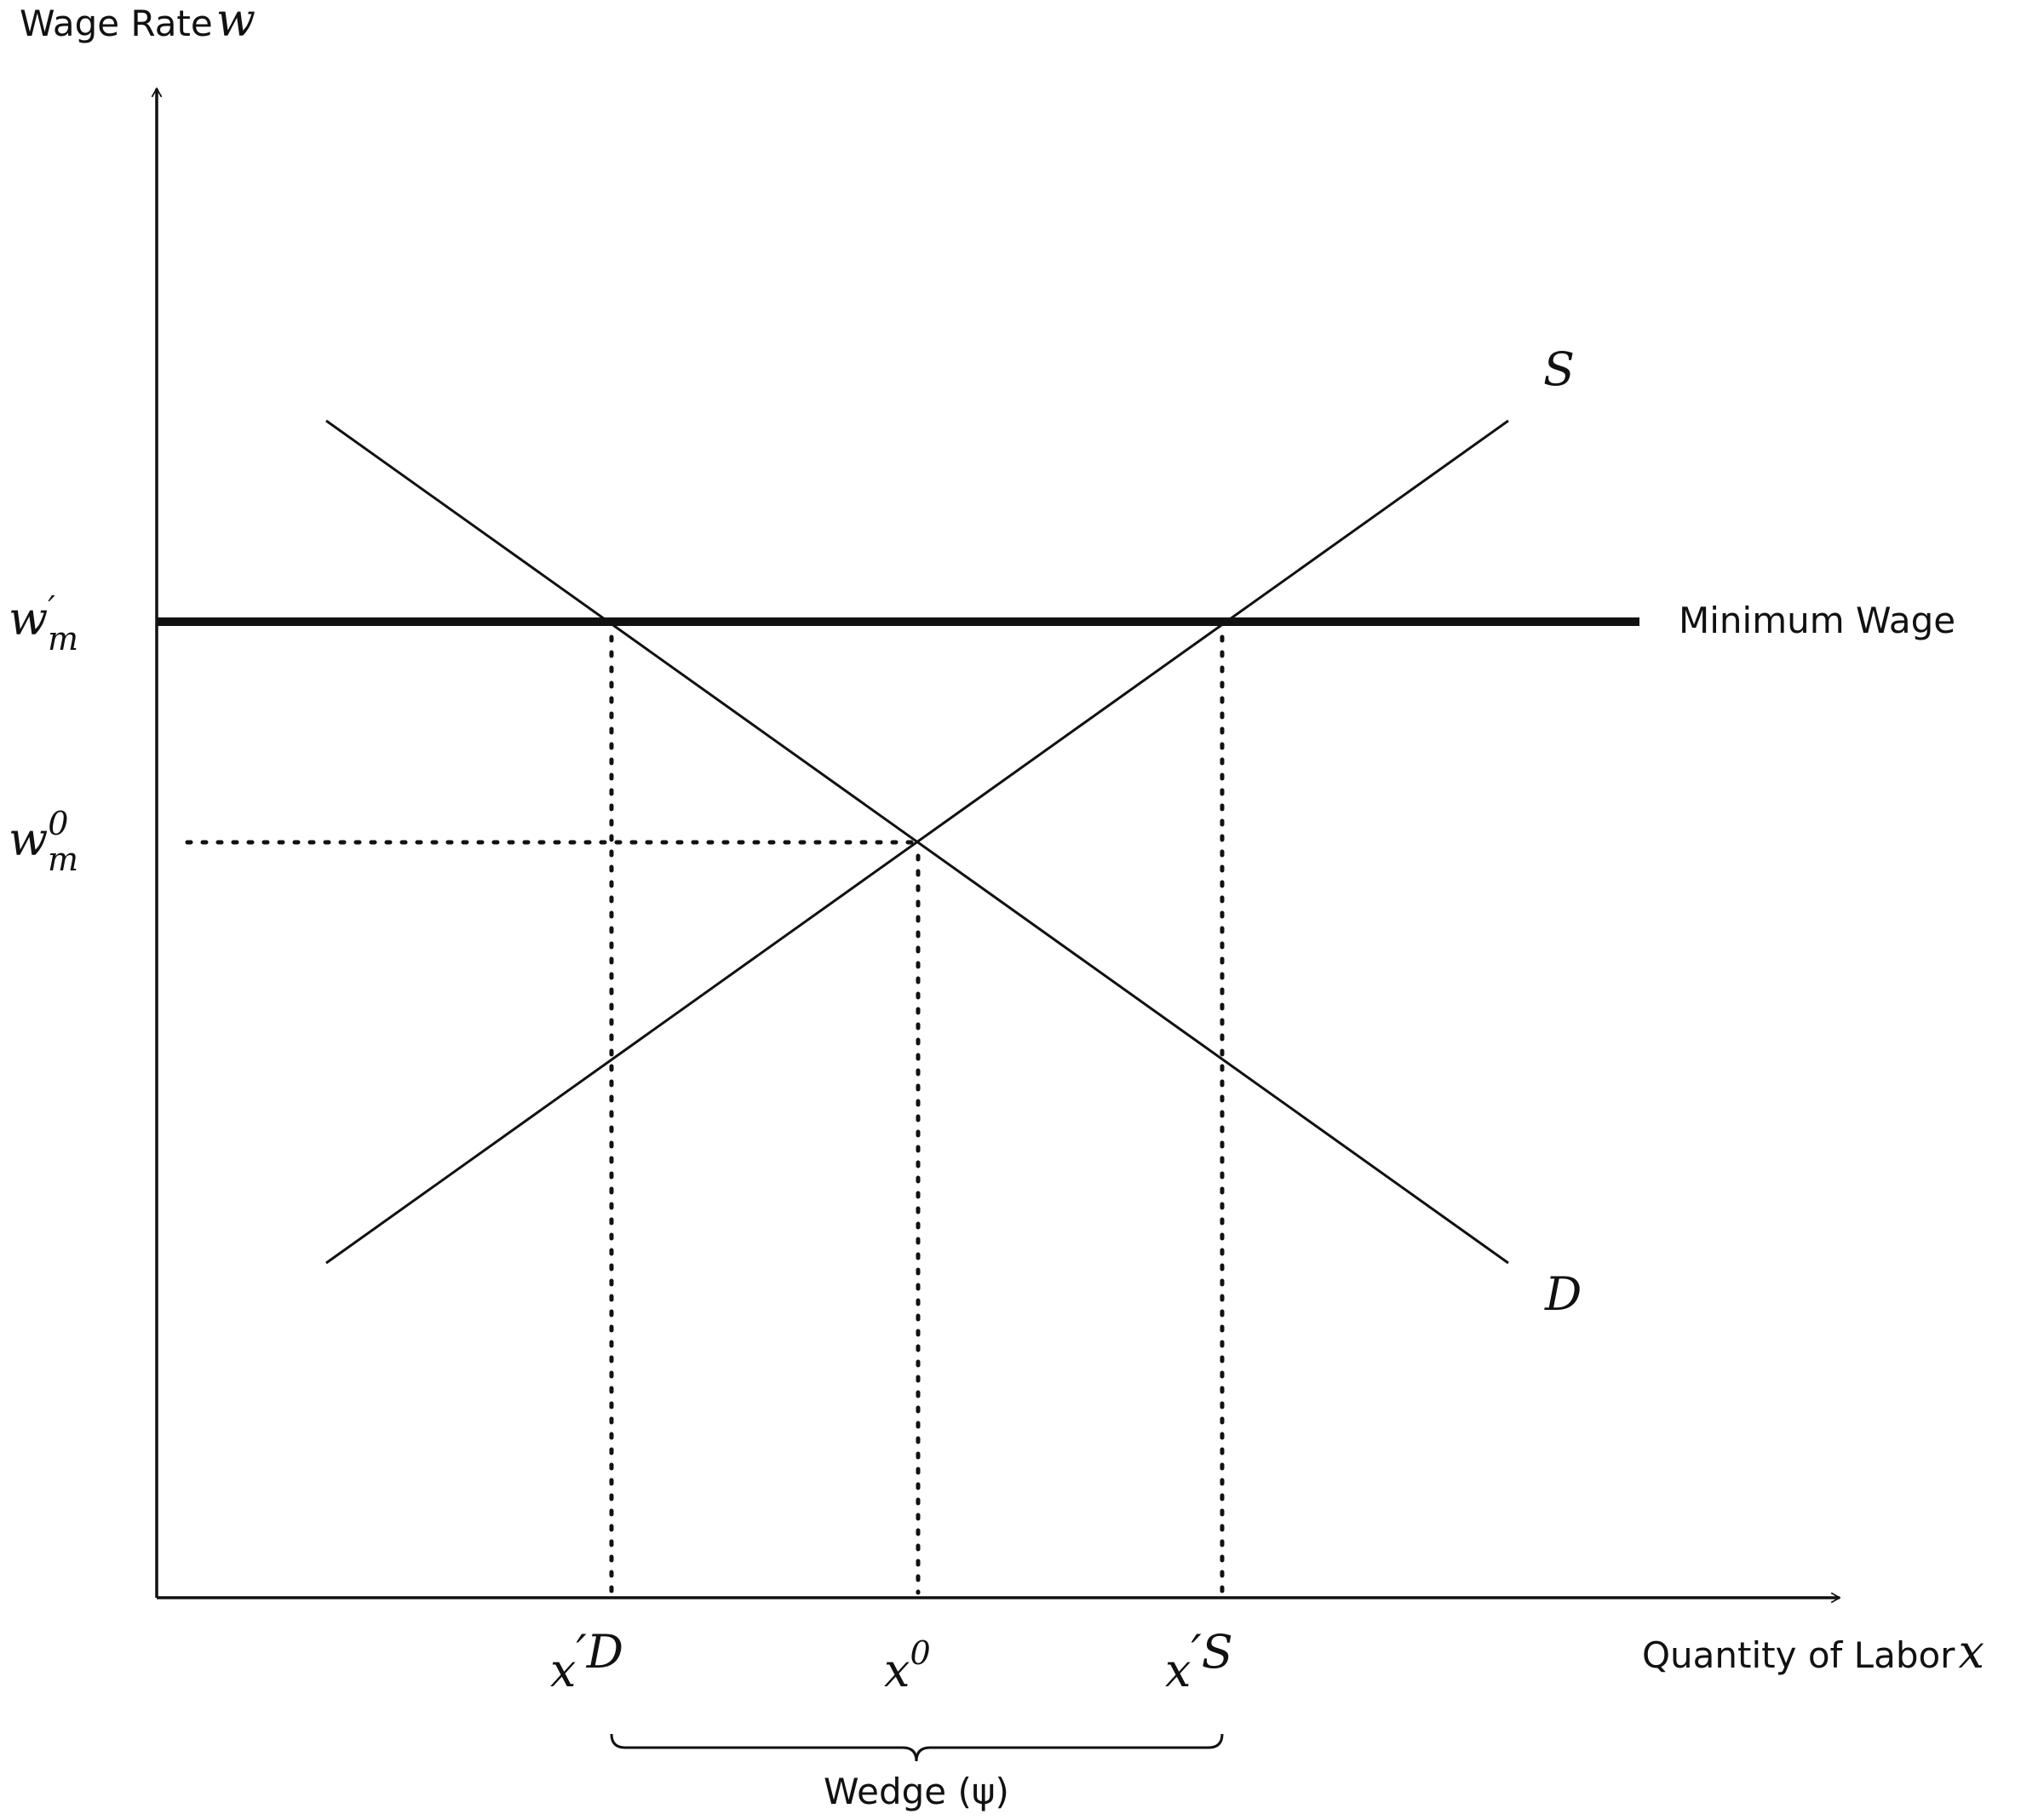 This screenshot has width=2044, height=1820. I want to click on y-mark: w′ m, so click(43, 623).